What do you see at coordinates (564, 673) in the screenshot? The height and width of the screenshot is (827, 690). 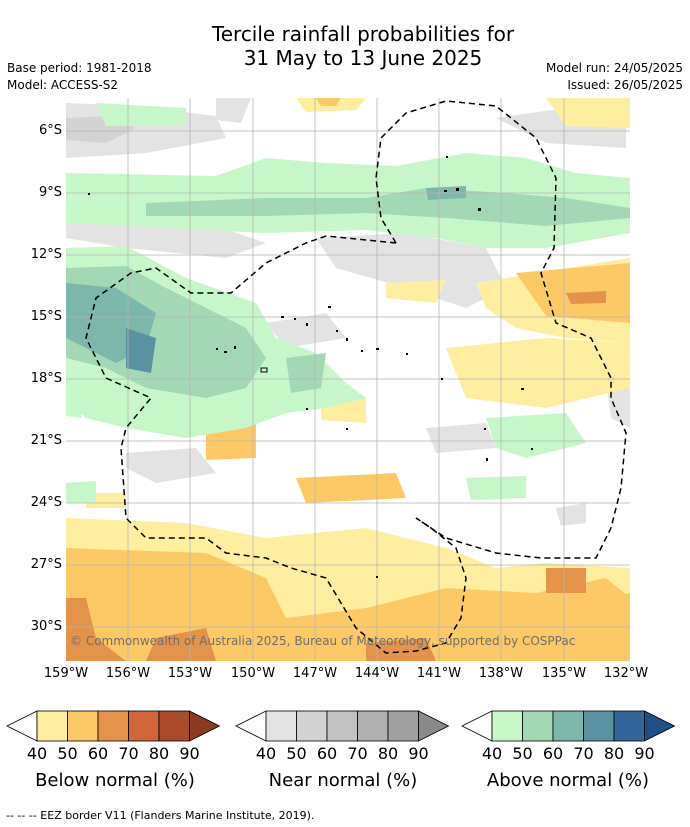 I see `lon-label: 135°W` at bounding box center [564, 673].